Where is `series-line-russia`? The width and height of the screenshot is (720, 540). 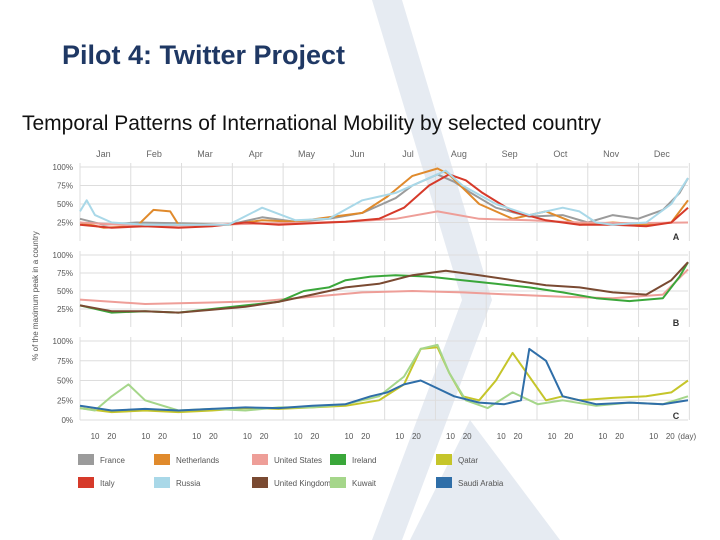
series-line-russia is located at coordinates (384, 197).